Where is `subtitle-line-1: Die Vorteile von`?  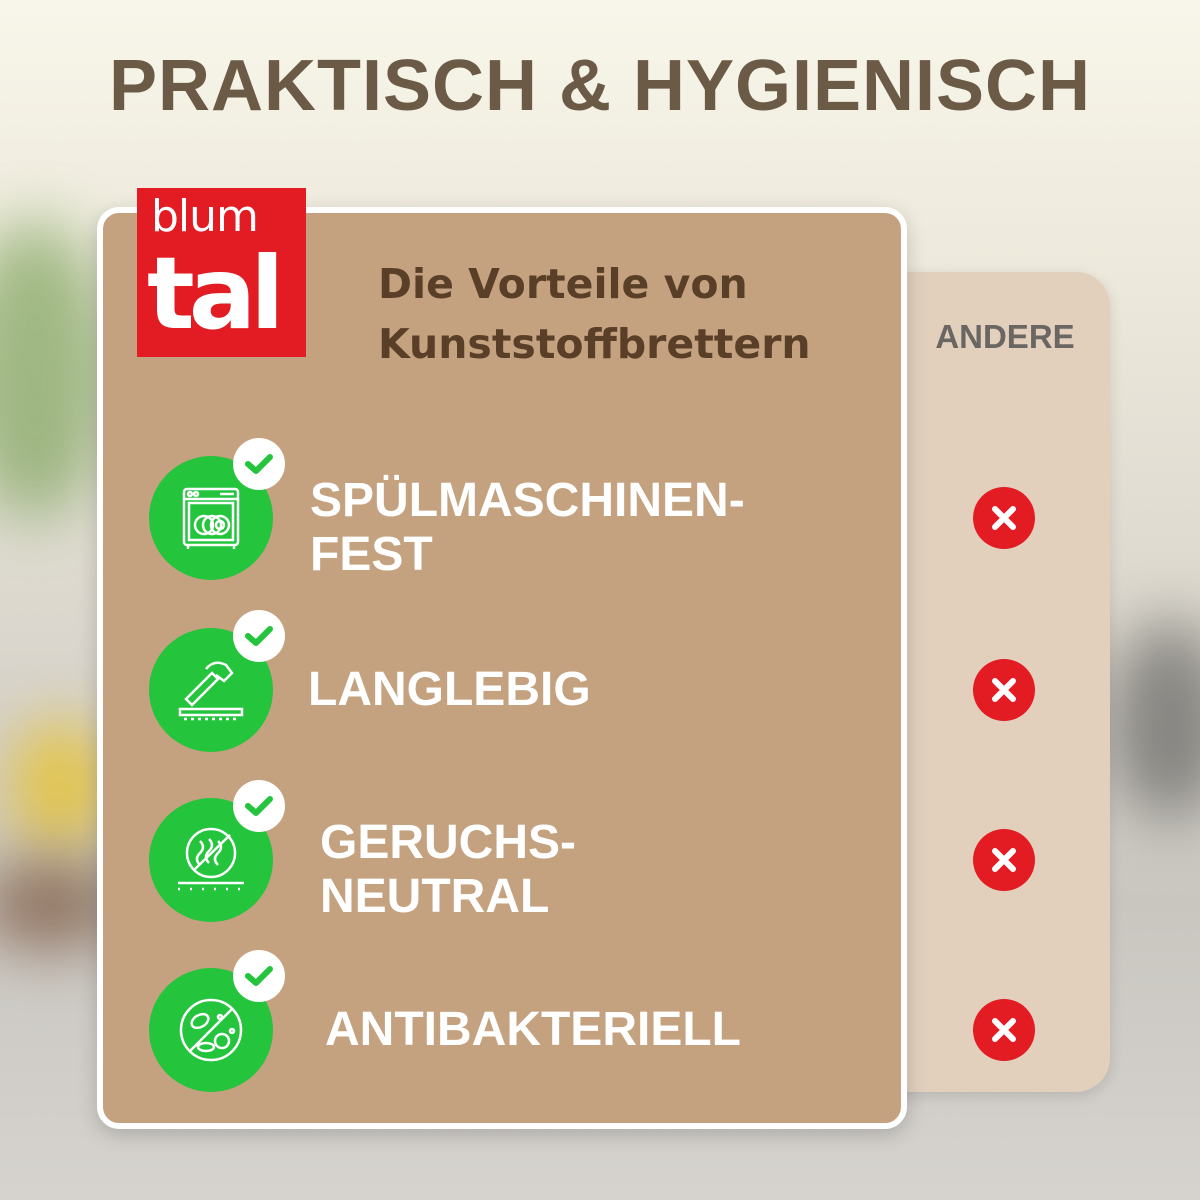 subtitle-line-1: Die Vorteile von is located at coordinates (563, 284).